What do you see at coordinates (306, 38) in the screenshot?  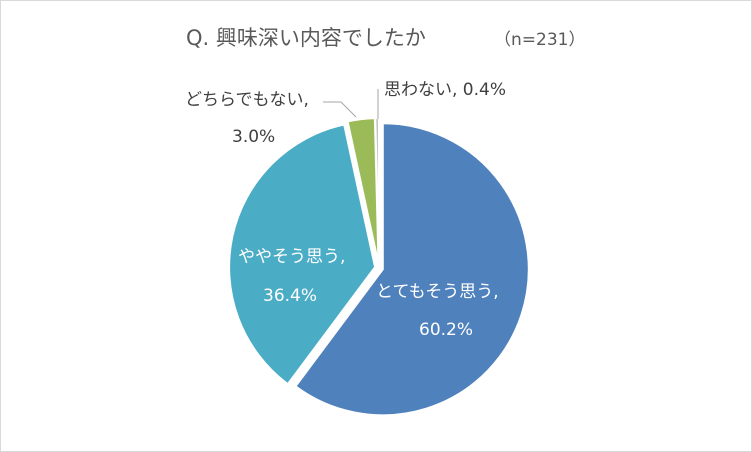 I see `chart-title: Q. 興味深い内容でしたか` at bounding box center [306, 38].